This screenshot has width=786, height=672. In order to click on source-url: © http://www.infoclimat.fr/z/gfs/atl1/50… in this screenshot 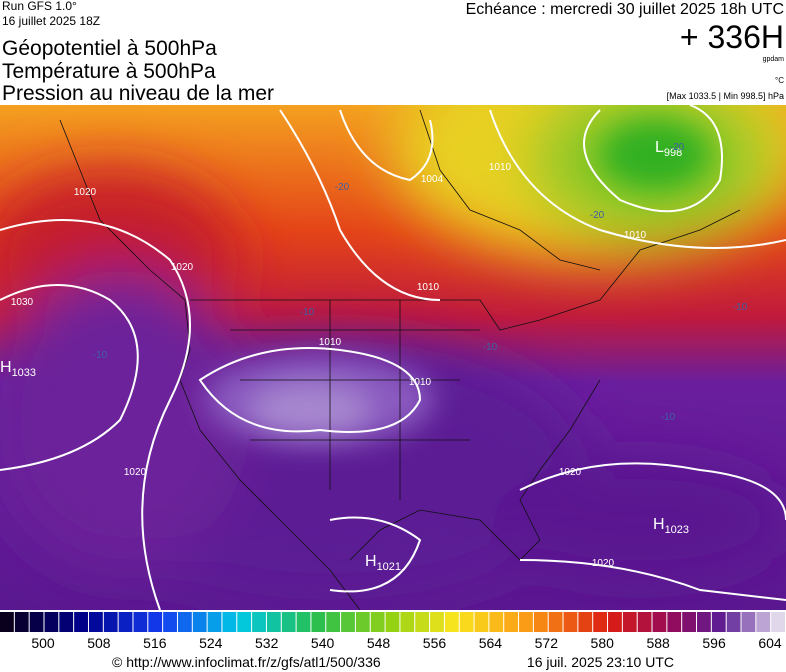, I will do `click(246, 662)`.